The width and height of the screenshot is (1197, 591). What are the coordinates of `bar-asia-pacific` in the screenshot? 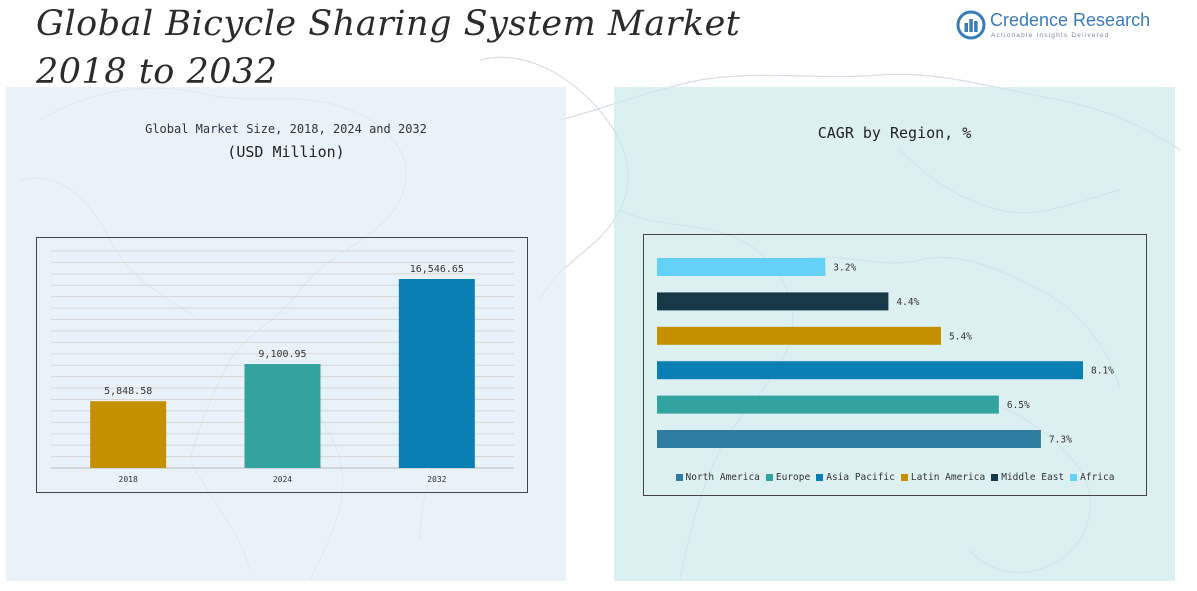 It's located at (870, 370).